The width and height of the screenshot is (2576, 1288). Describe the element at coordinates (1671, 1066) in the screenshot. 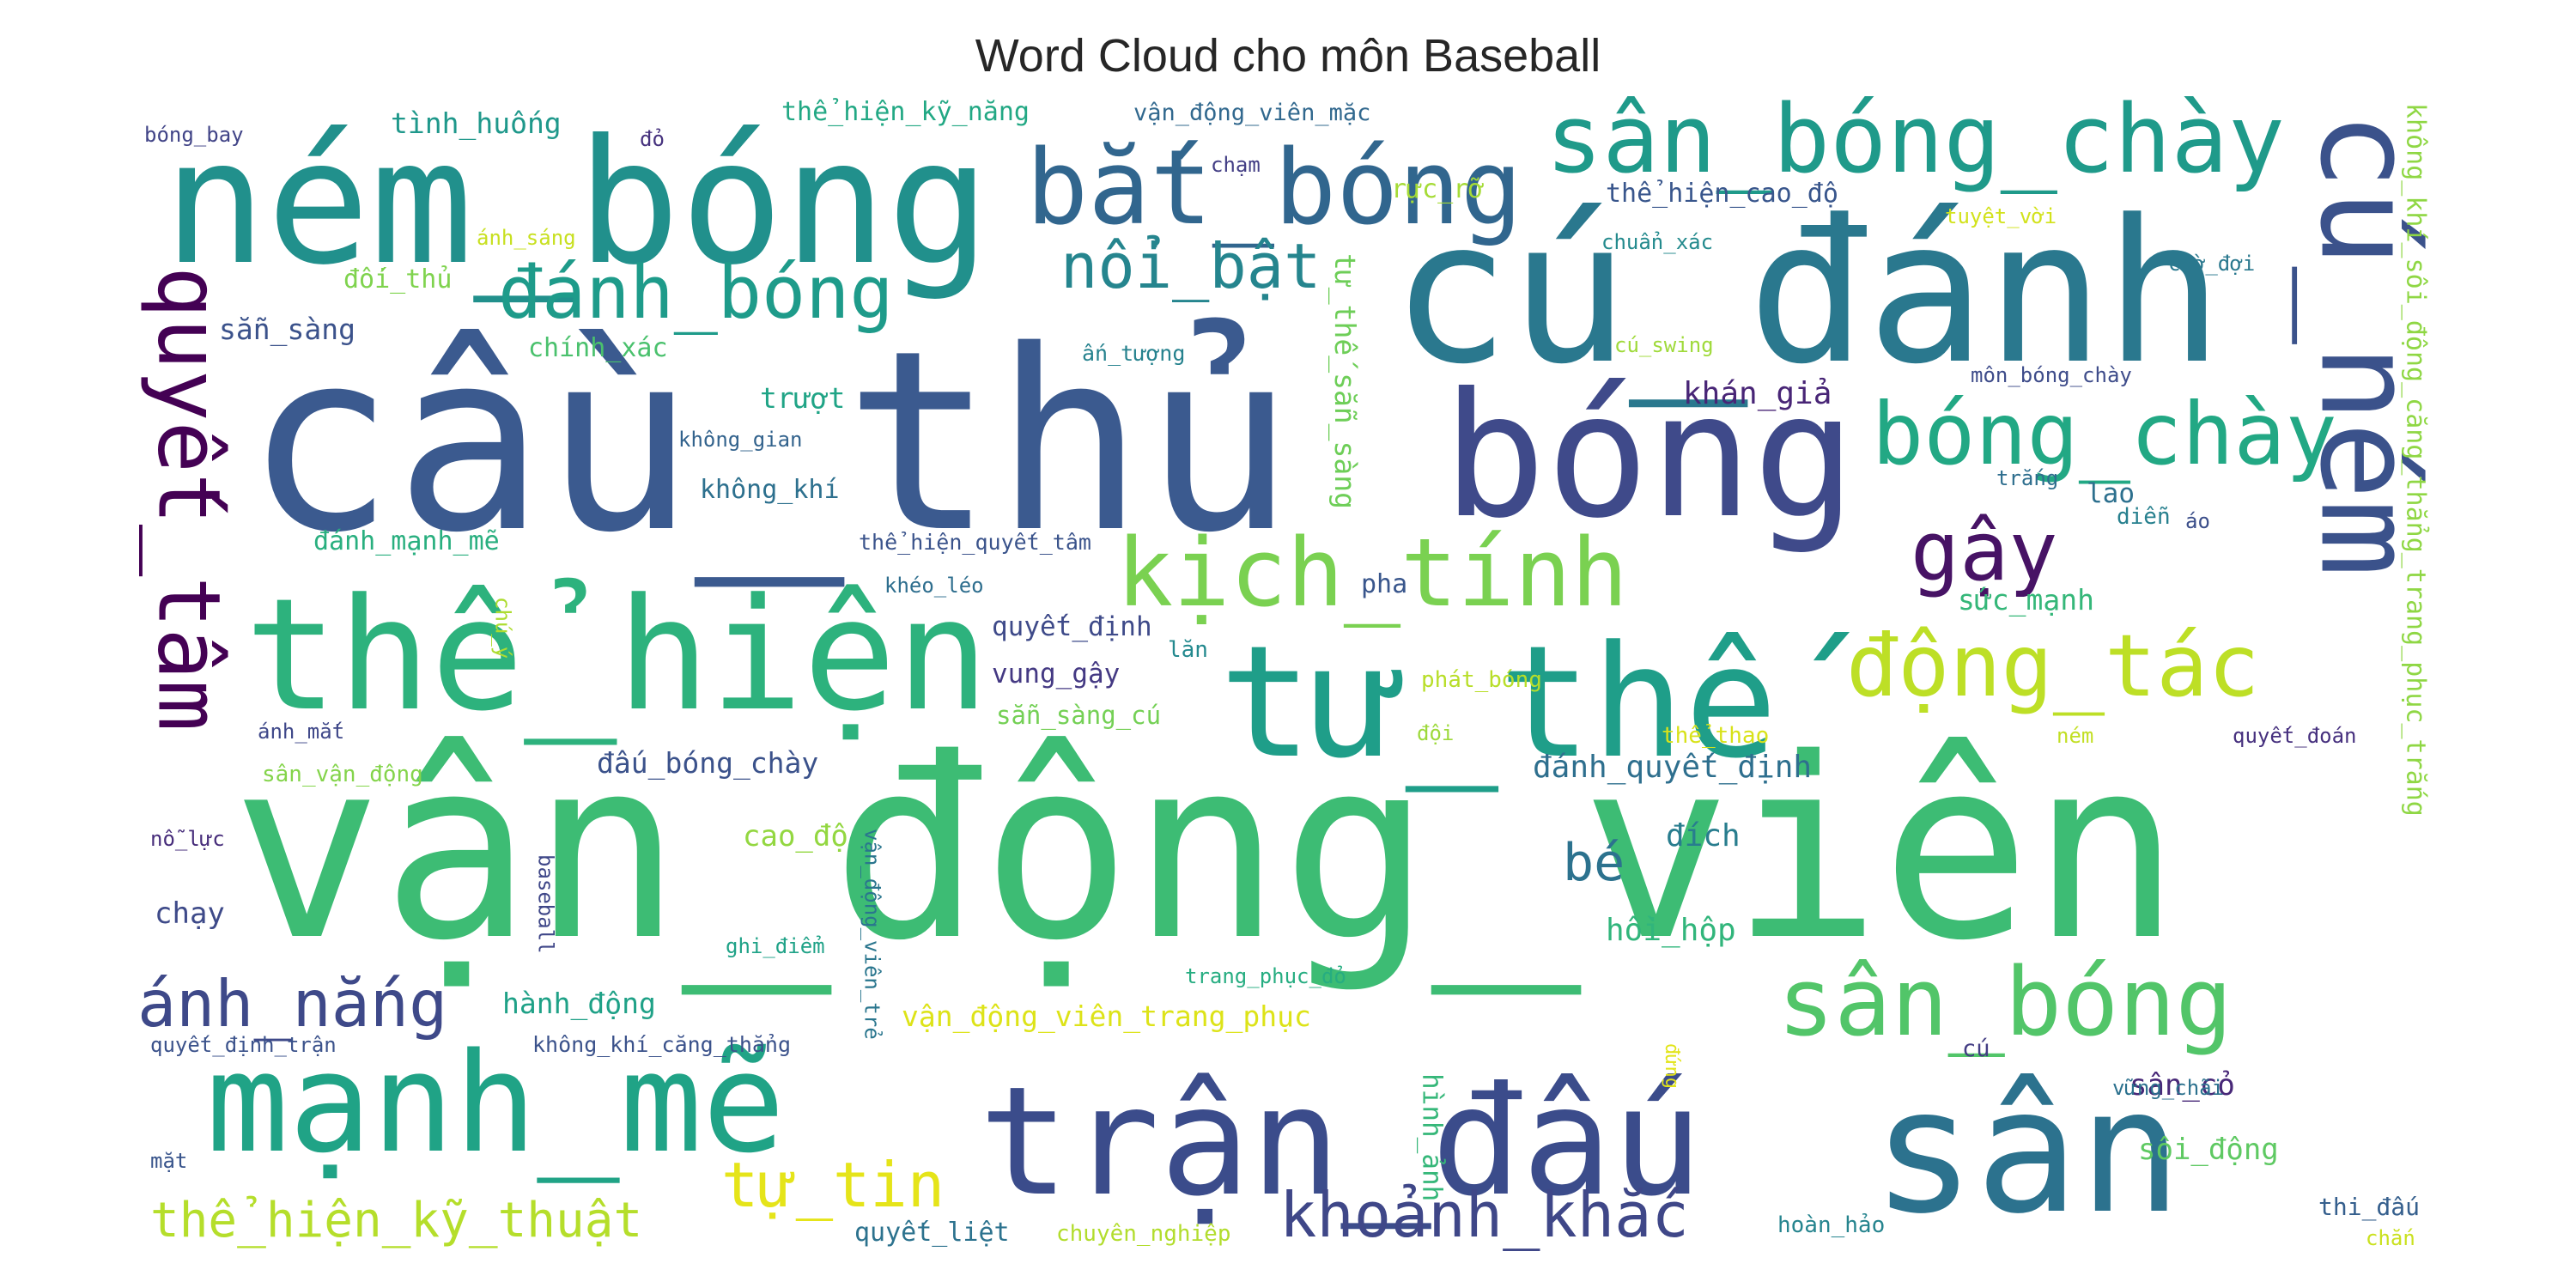

I see `word-đứng: đứng` at that location.